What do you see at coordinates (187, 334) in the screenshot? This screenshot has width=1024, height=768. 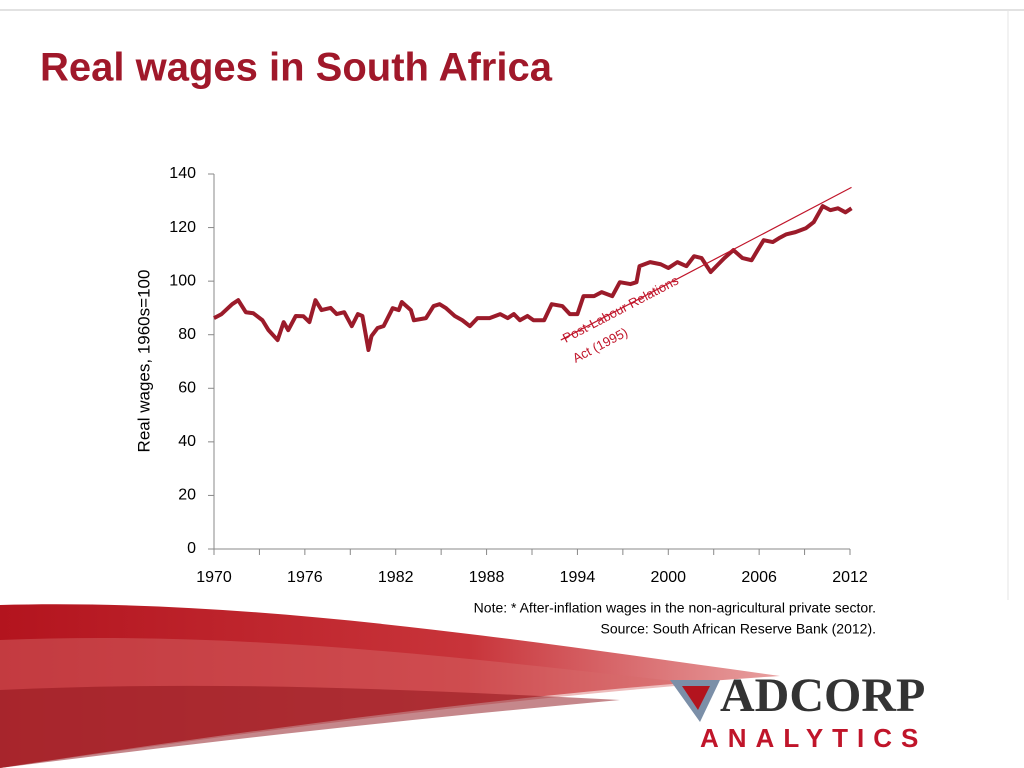 I see `y-tick-label: 80` at bounding box center [187, 334].